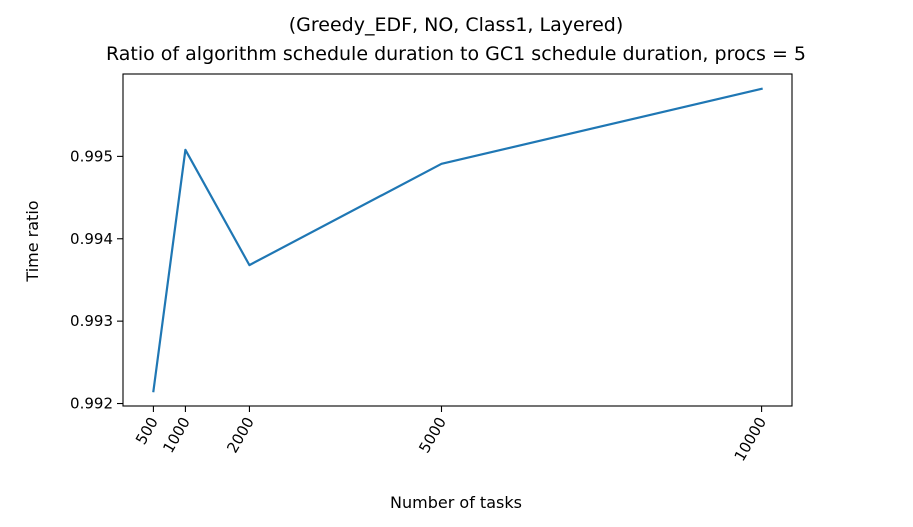 Image resolution: width=913 pixels, height=527 pixels. Describe the element at coordinates (91, 321) in the screenshot. I see `y-tick-label: 0.993` at that location.